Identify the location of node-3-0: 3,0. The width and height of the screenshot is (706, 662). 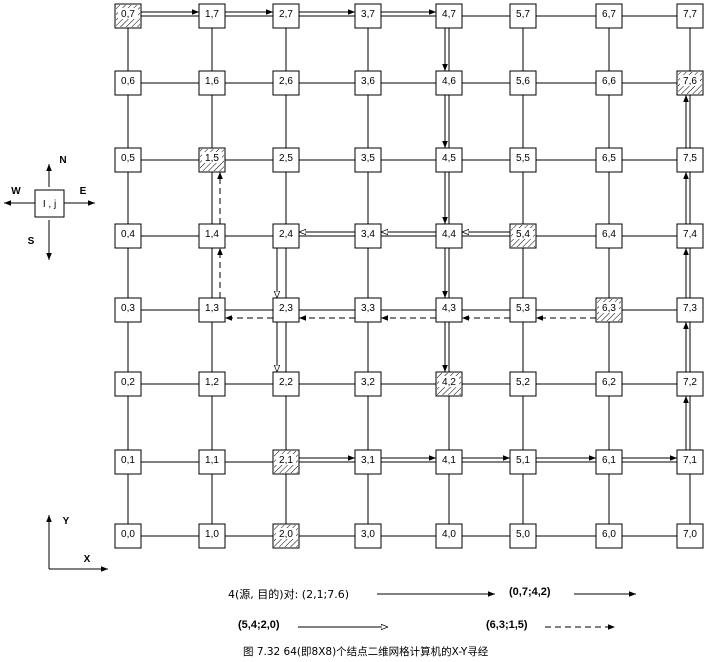
(368, 536).